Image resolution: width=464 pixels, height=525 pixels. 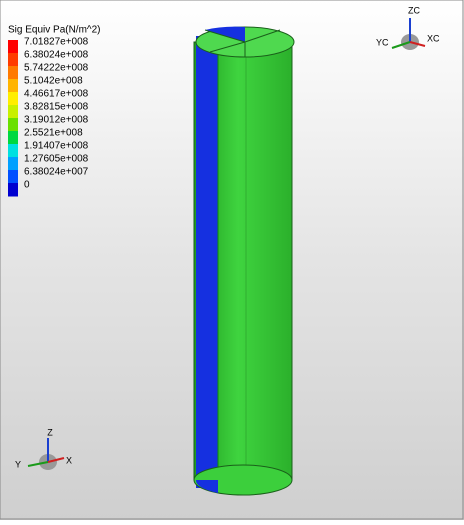 I want to click on legend-label: 1.91407e+008, so click(x=56, y=146).